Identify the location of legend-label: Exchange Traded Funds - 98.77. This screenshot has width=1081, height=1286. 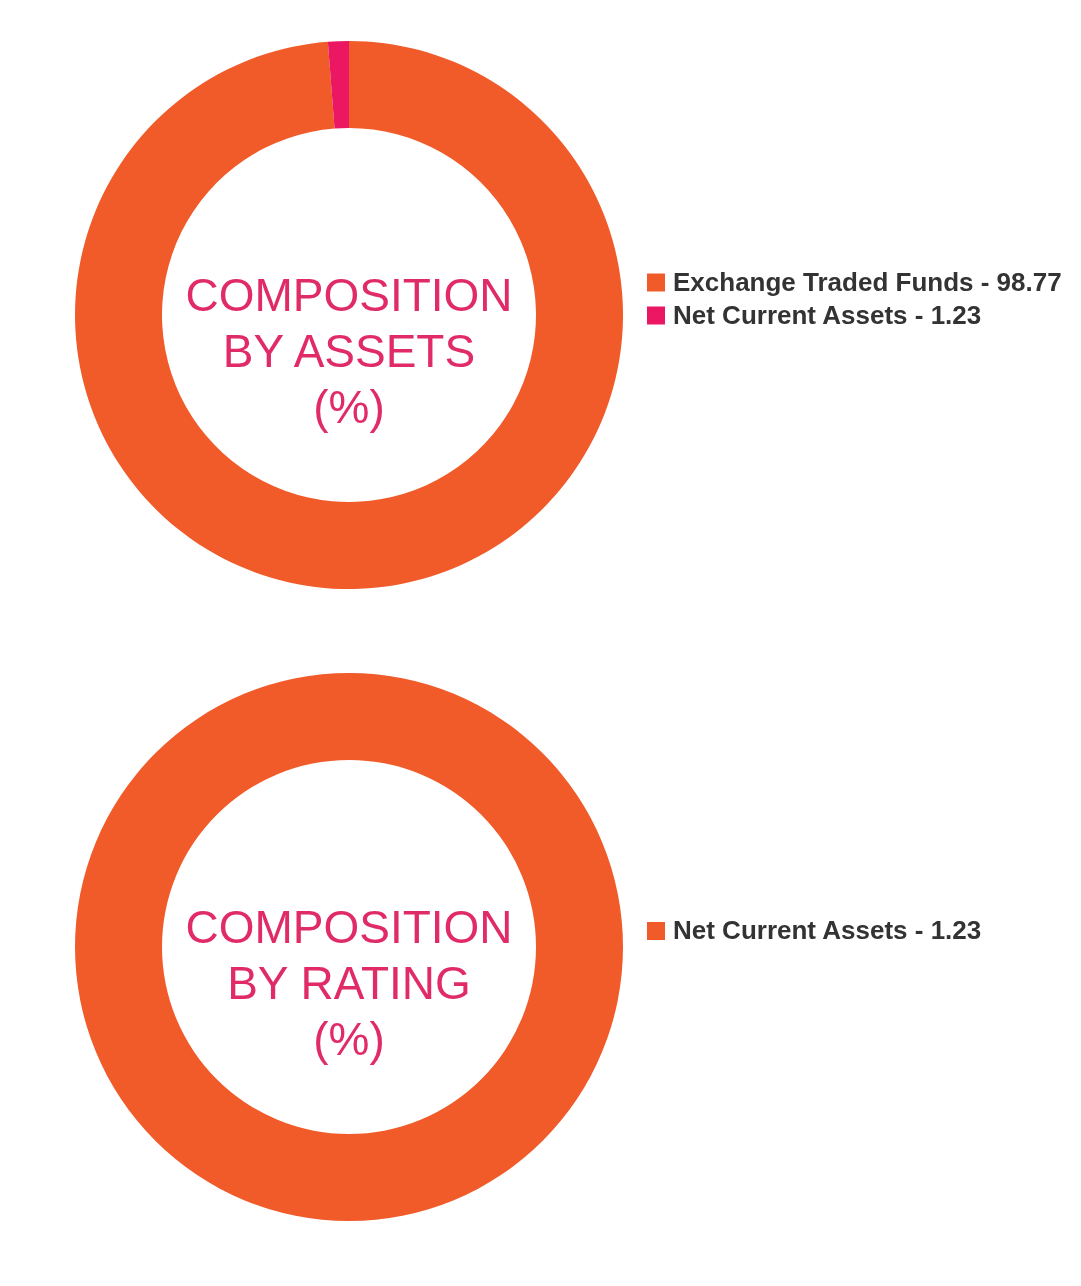
(867, 281).